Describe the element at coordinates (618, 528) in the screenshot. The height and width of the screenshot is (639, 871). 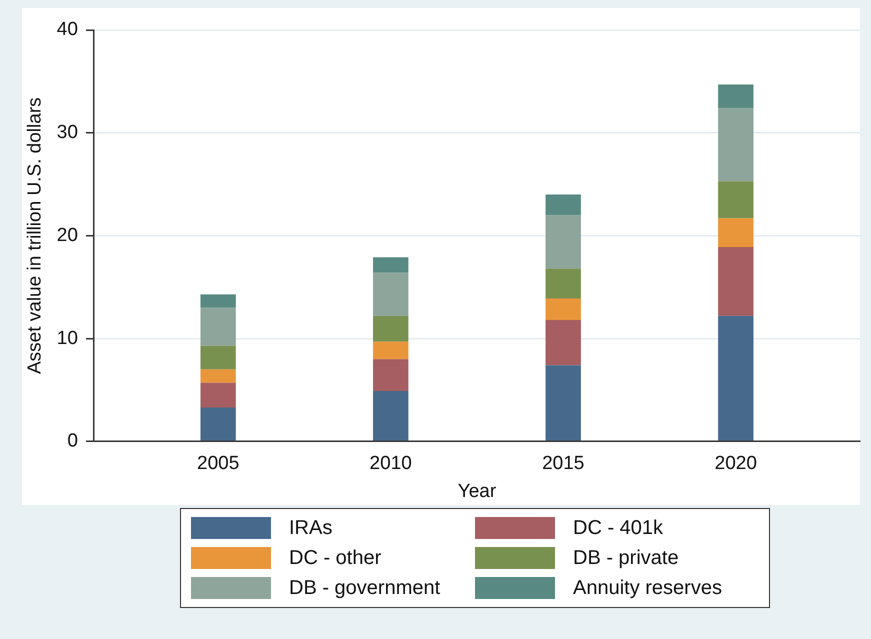
I see `legend-label: DC - 401k` at that location.